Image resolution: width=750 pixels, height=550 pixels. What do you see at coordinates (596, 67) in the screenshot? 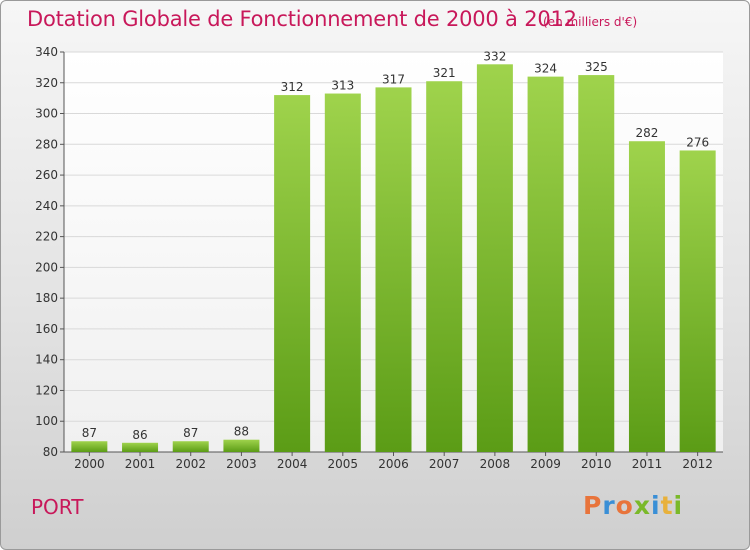
I see `data-label: 325` at bounding box center [596, 67].